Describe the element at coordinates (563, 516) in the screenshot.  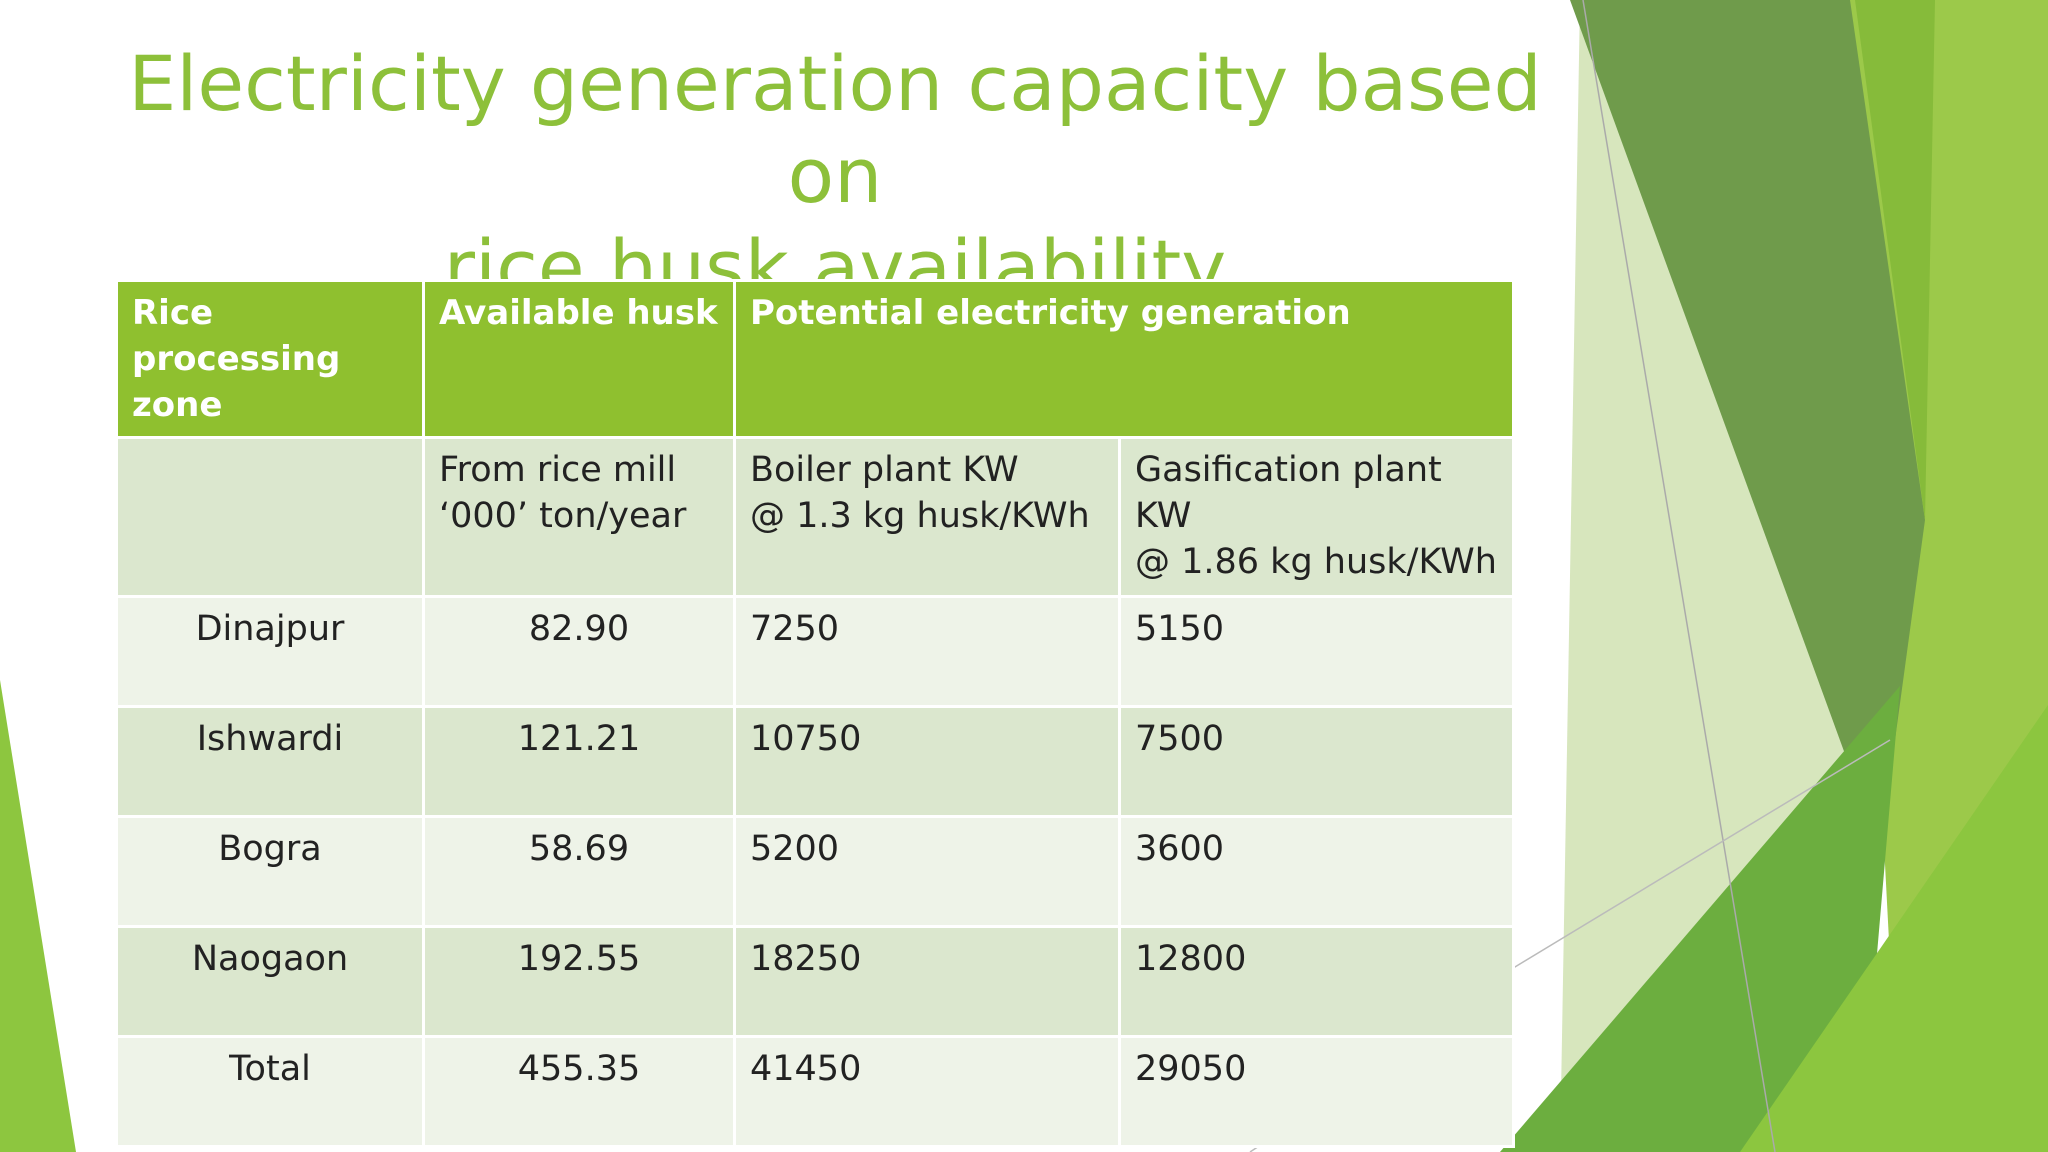
I see `subheader-line: ‘000’ ton/year` at that location.